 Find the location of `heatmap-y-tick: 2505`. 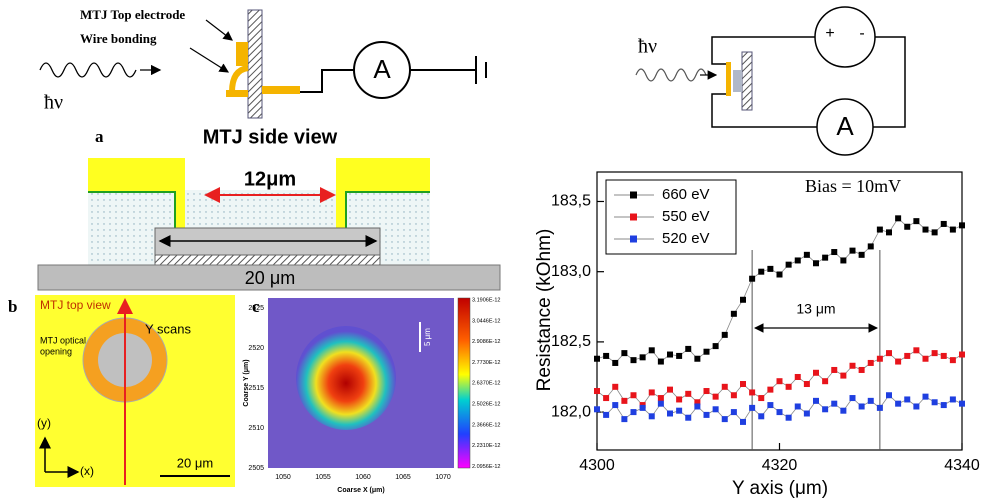

heatmap-y-tick: 2505 is located at coordinates (256, 468).